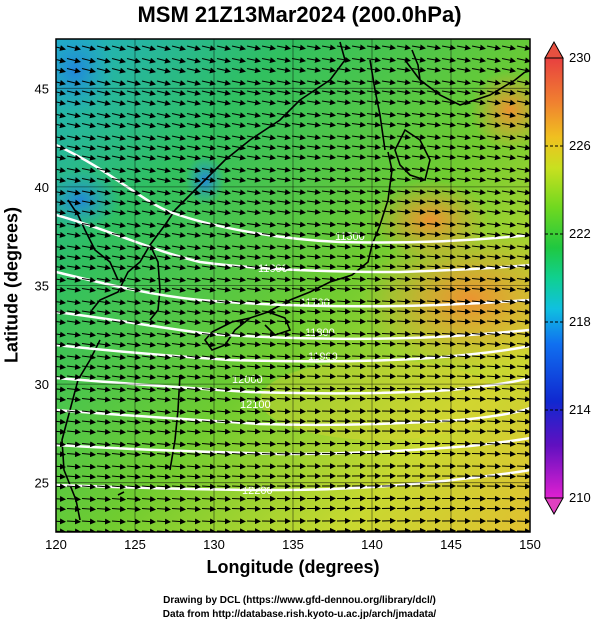  Describe the element at coordinates (580, 233) in the screenshot. I see `colorbar-tick-label: 222` at that location.